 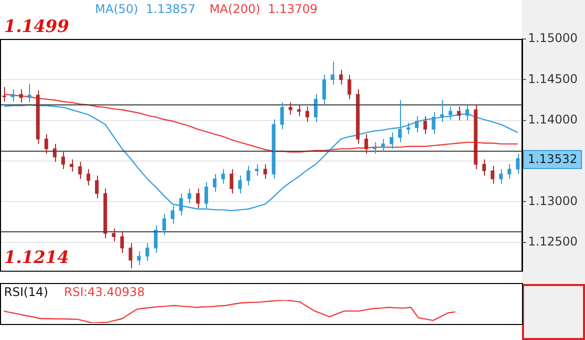 What do you see at coordinates (37, 27) in the screenshot?
I see `text: 1.1499` at bounding box center [37, 27].